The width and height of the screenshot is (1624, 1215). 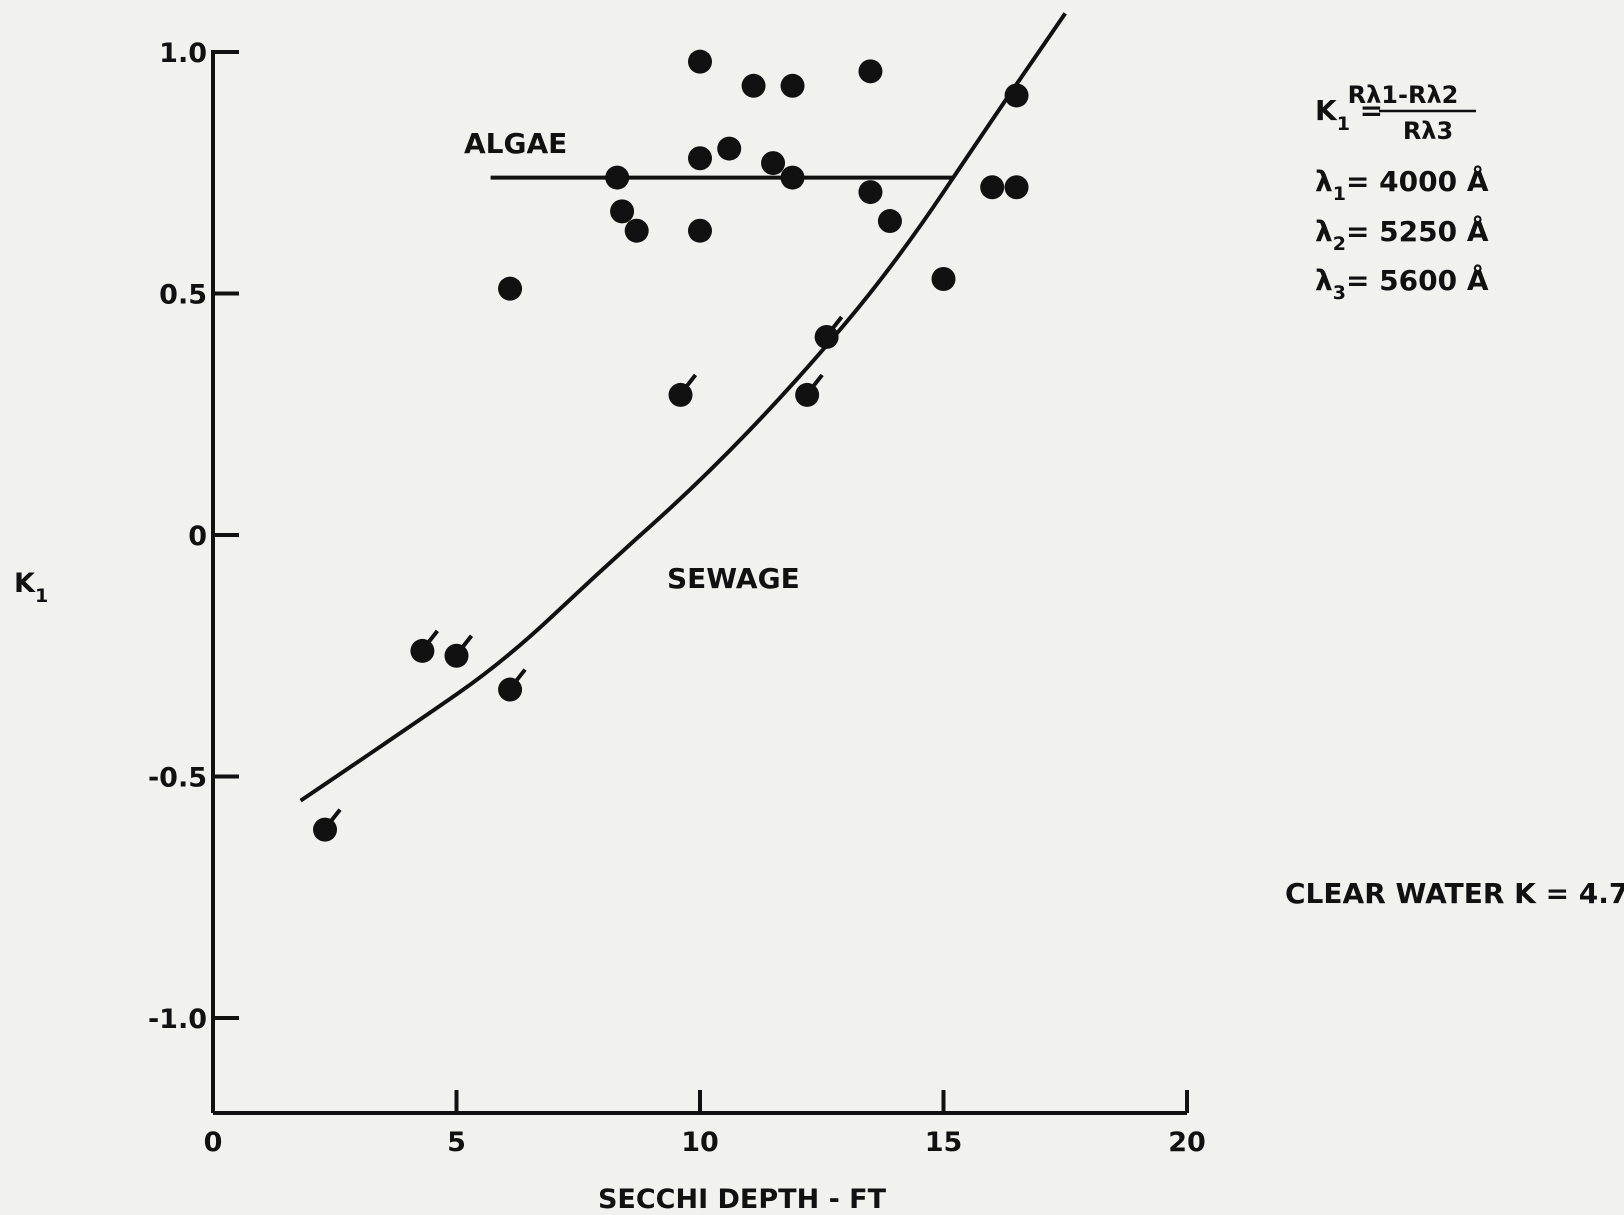 What do you see at coordinates (183, 53) in the screenshot?
I see `y-tick-label: 1.0` at bounding box center [183, 53].